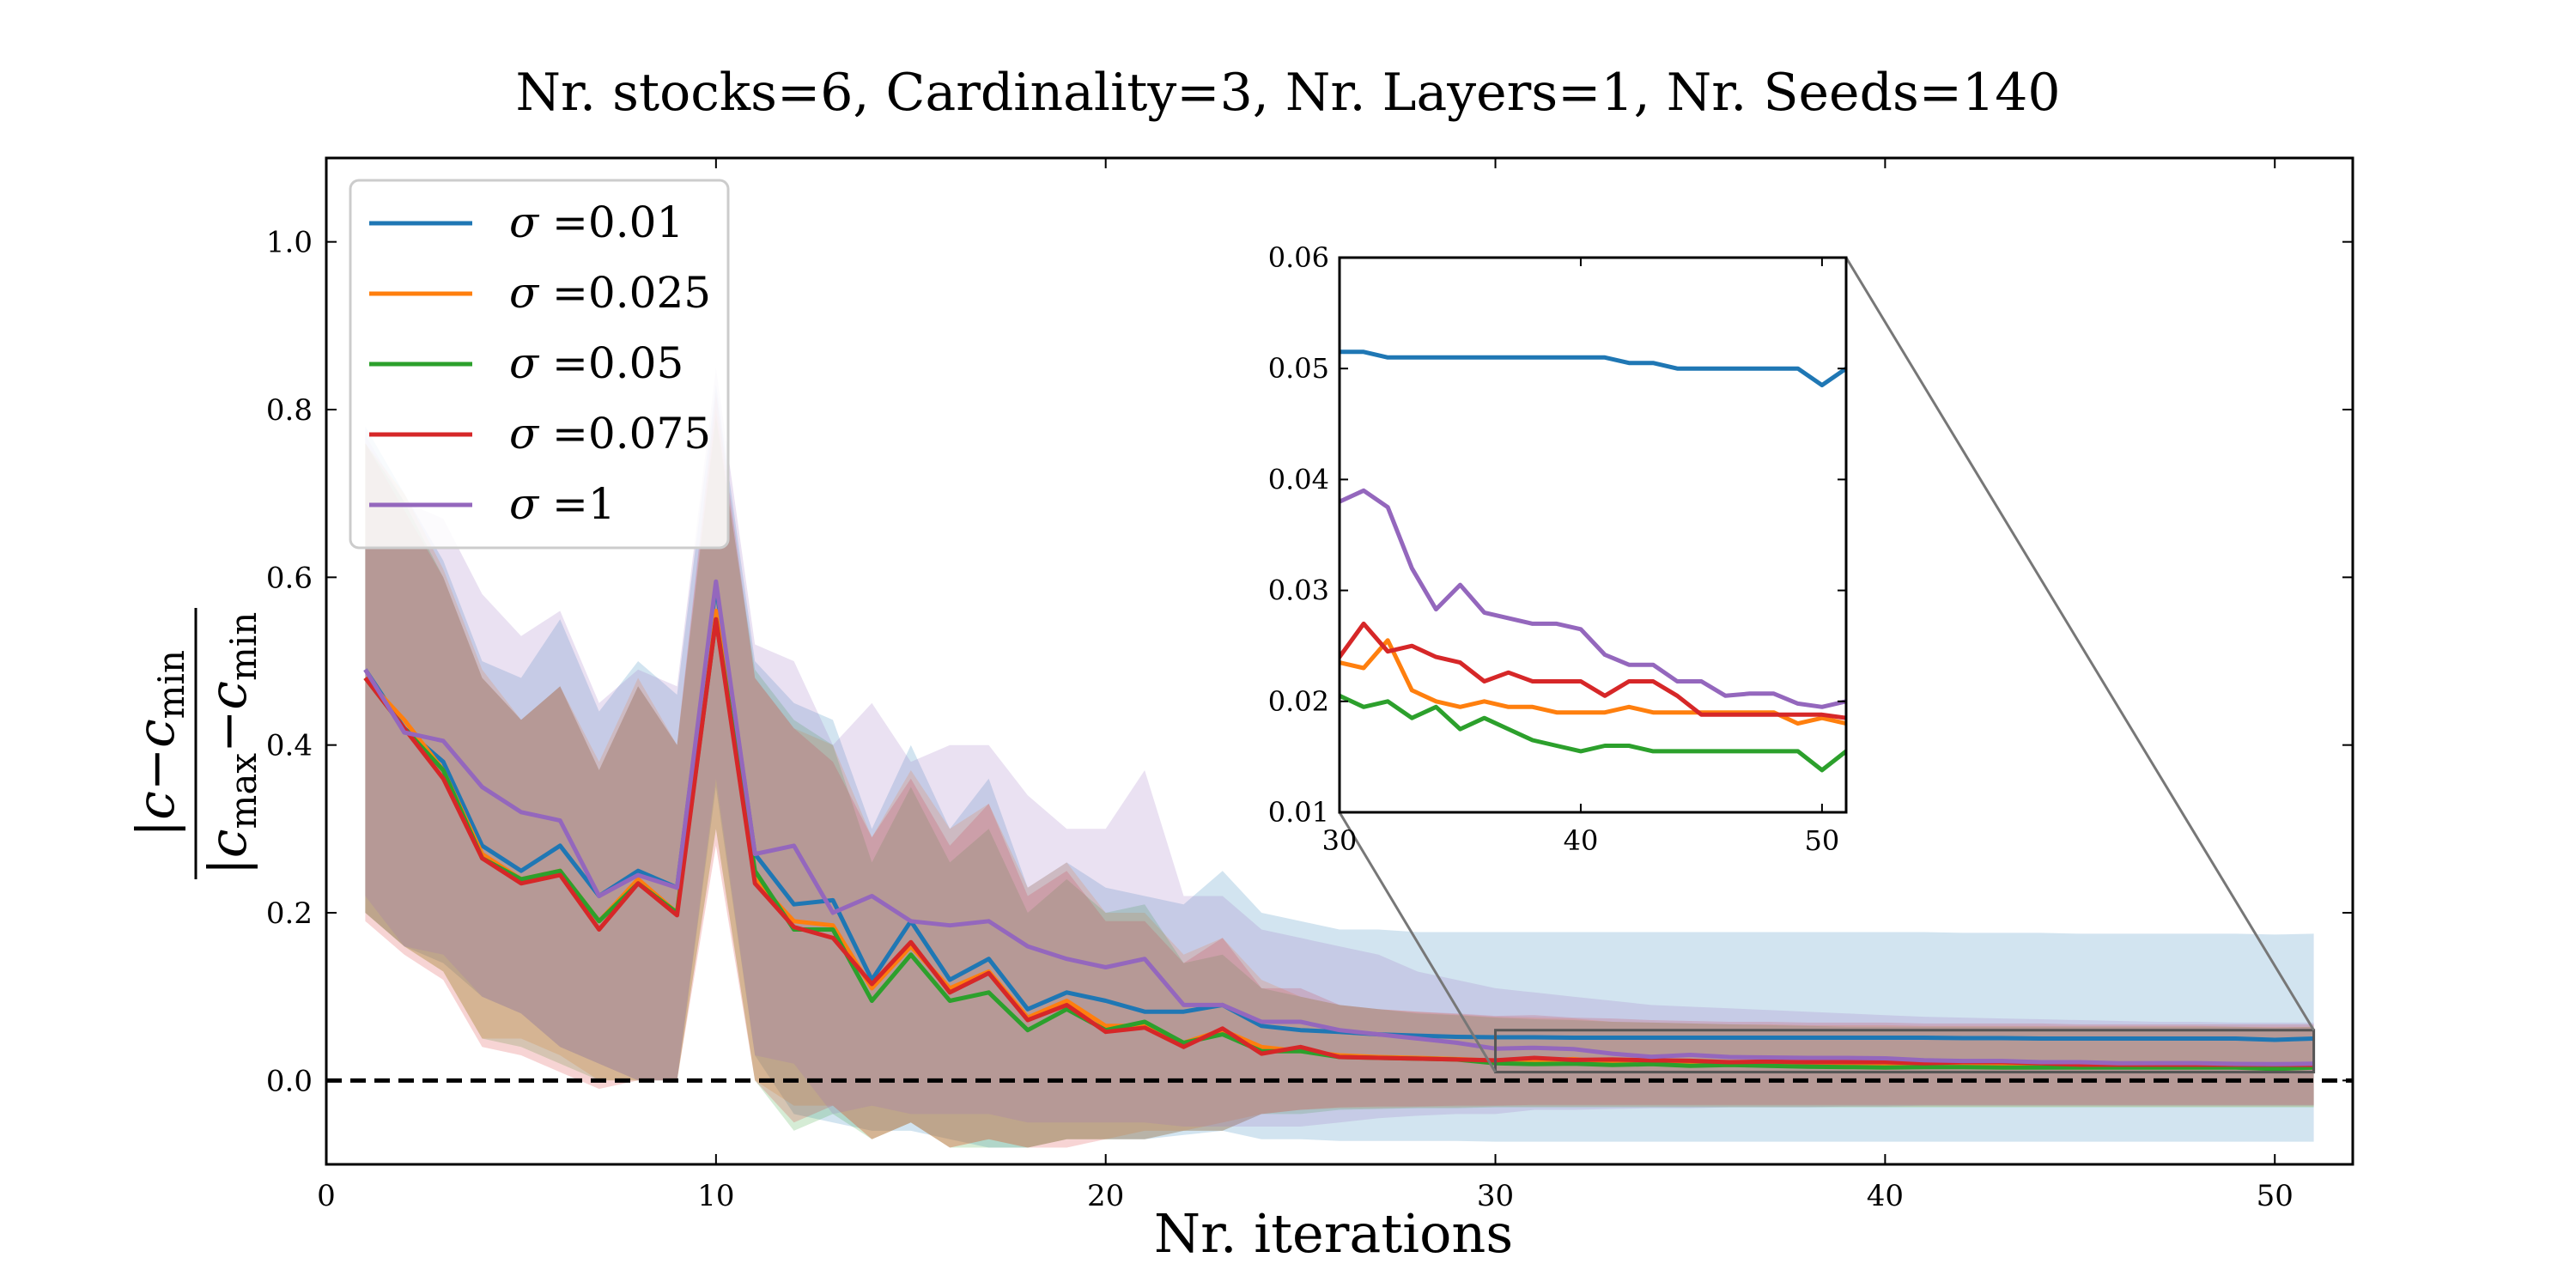 This screenshot has width=2576, height=1288. Describe the element at coordinates (1495, 1196) in the screenshot. I see `x-tick-label: 30` at that location.